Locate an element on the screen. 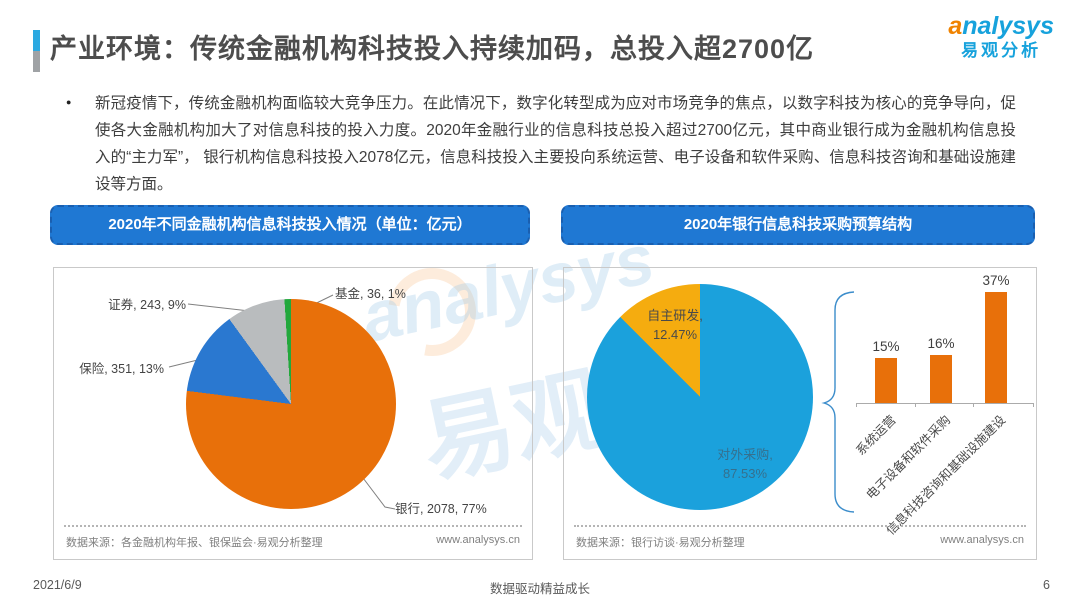  inhouse-name: 自主研发, is located at coordinates (675, 315).